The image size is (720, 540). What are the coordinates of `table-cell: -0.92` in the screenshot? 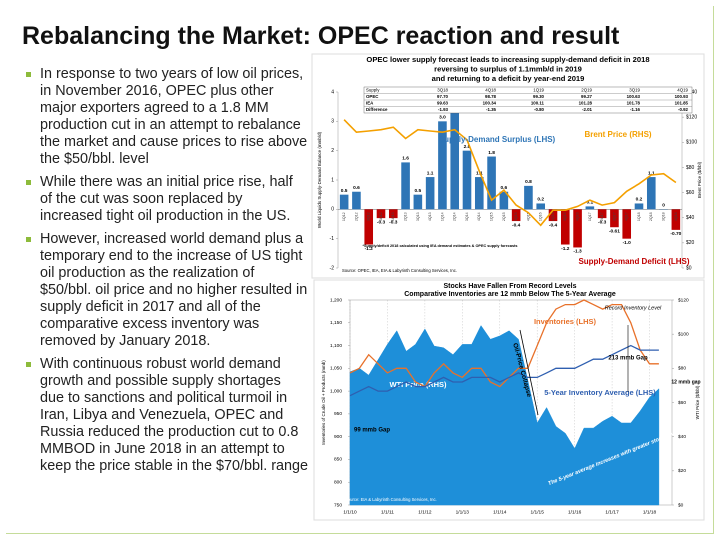 It's located at (683, 109).